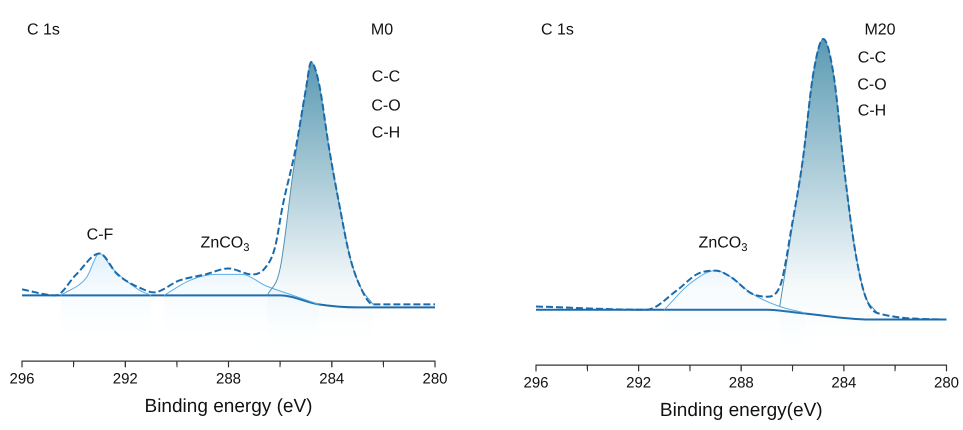  What do you see at coordinates (228, 406) in the screenshot?
I see `x-axis-title: Binding energy (eV)` at bounding box center [228, 406].